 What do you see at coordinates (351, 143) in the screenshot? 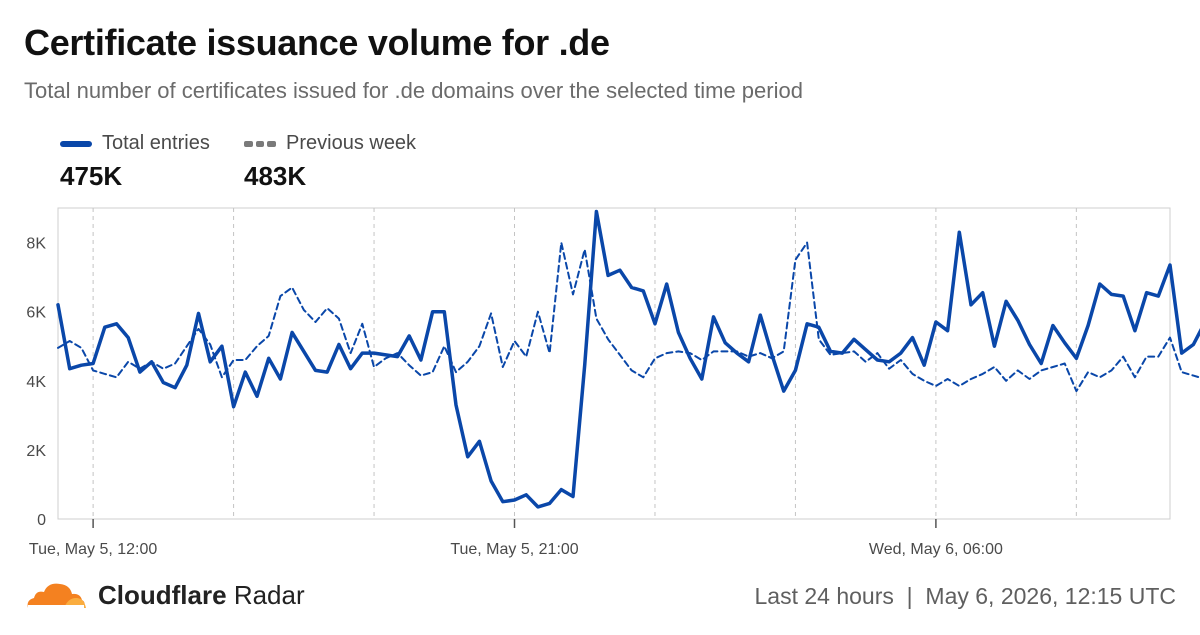
I see `legend-label: Previous week` at bounding box center [351, 143].